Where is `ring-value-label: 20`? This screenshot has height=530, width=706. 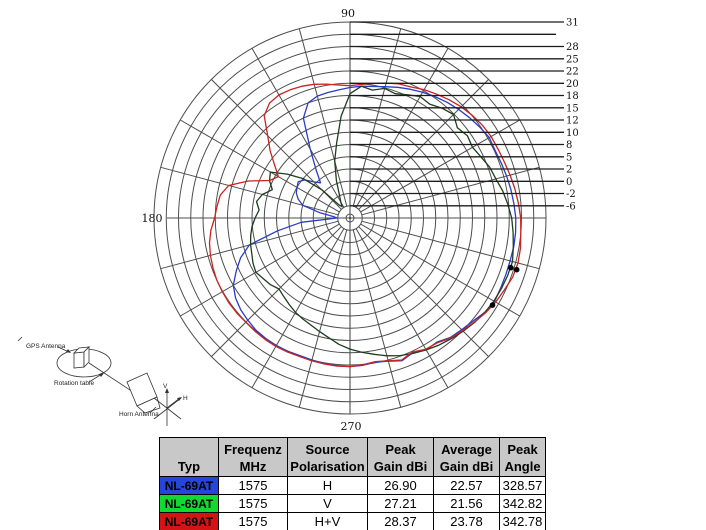
ring-value-label: 20 is located at coordinates (572, 84).